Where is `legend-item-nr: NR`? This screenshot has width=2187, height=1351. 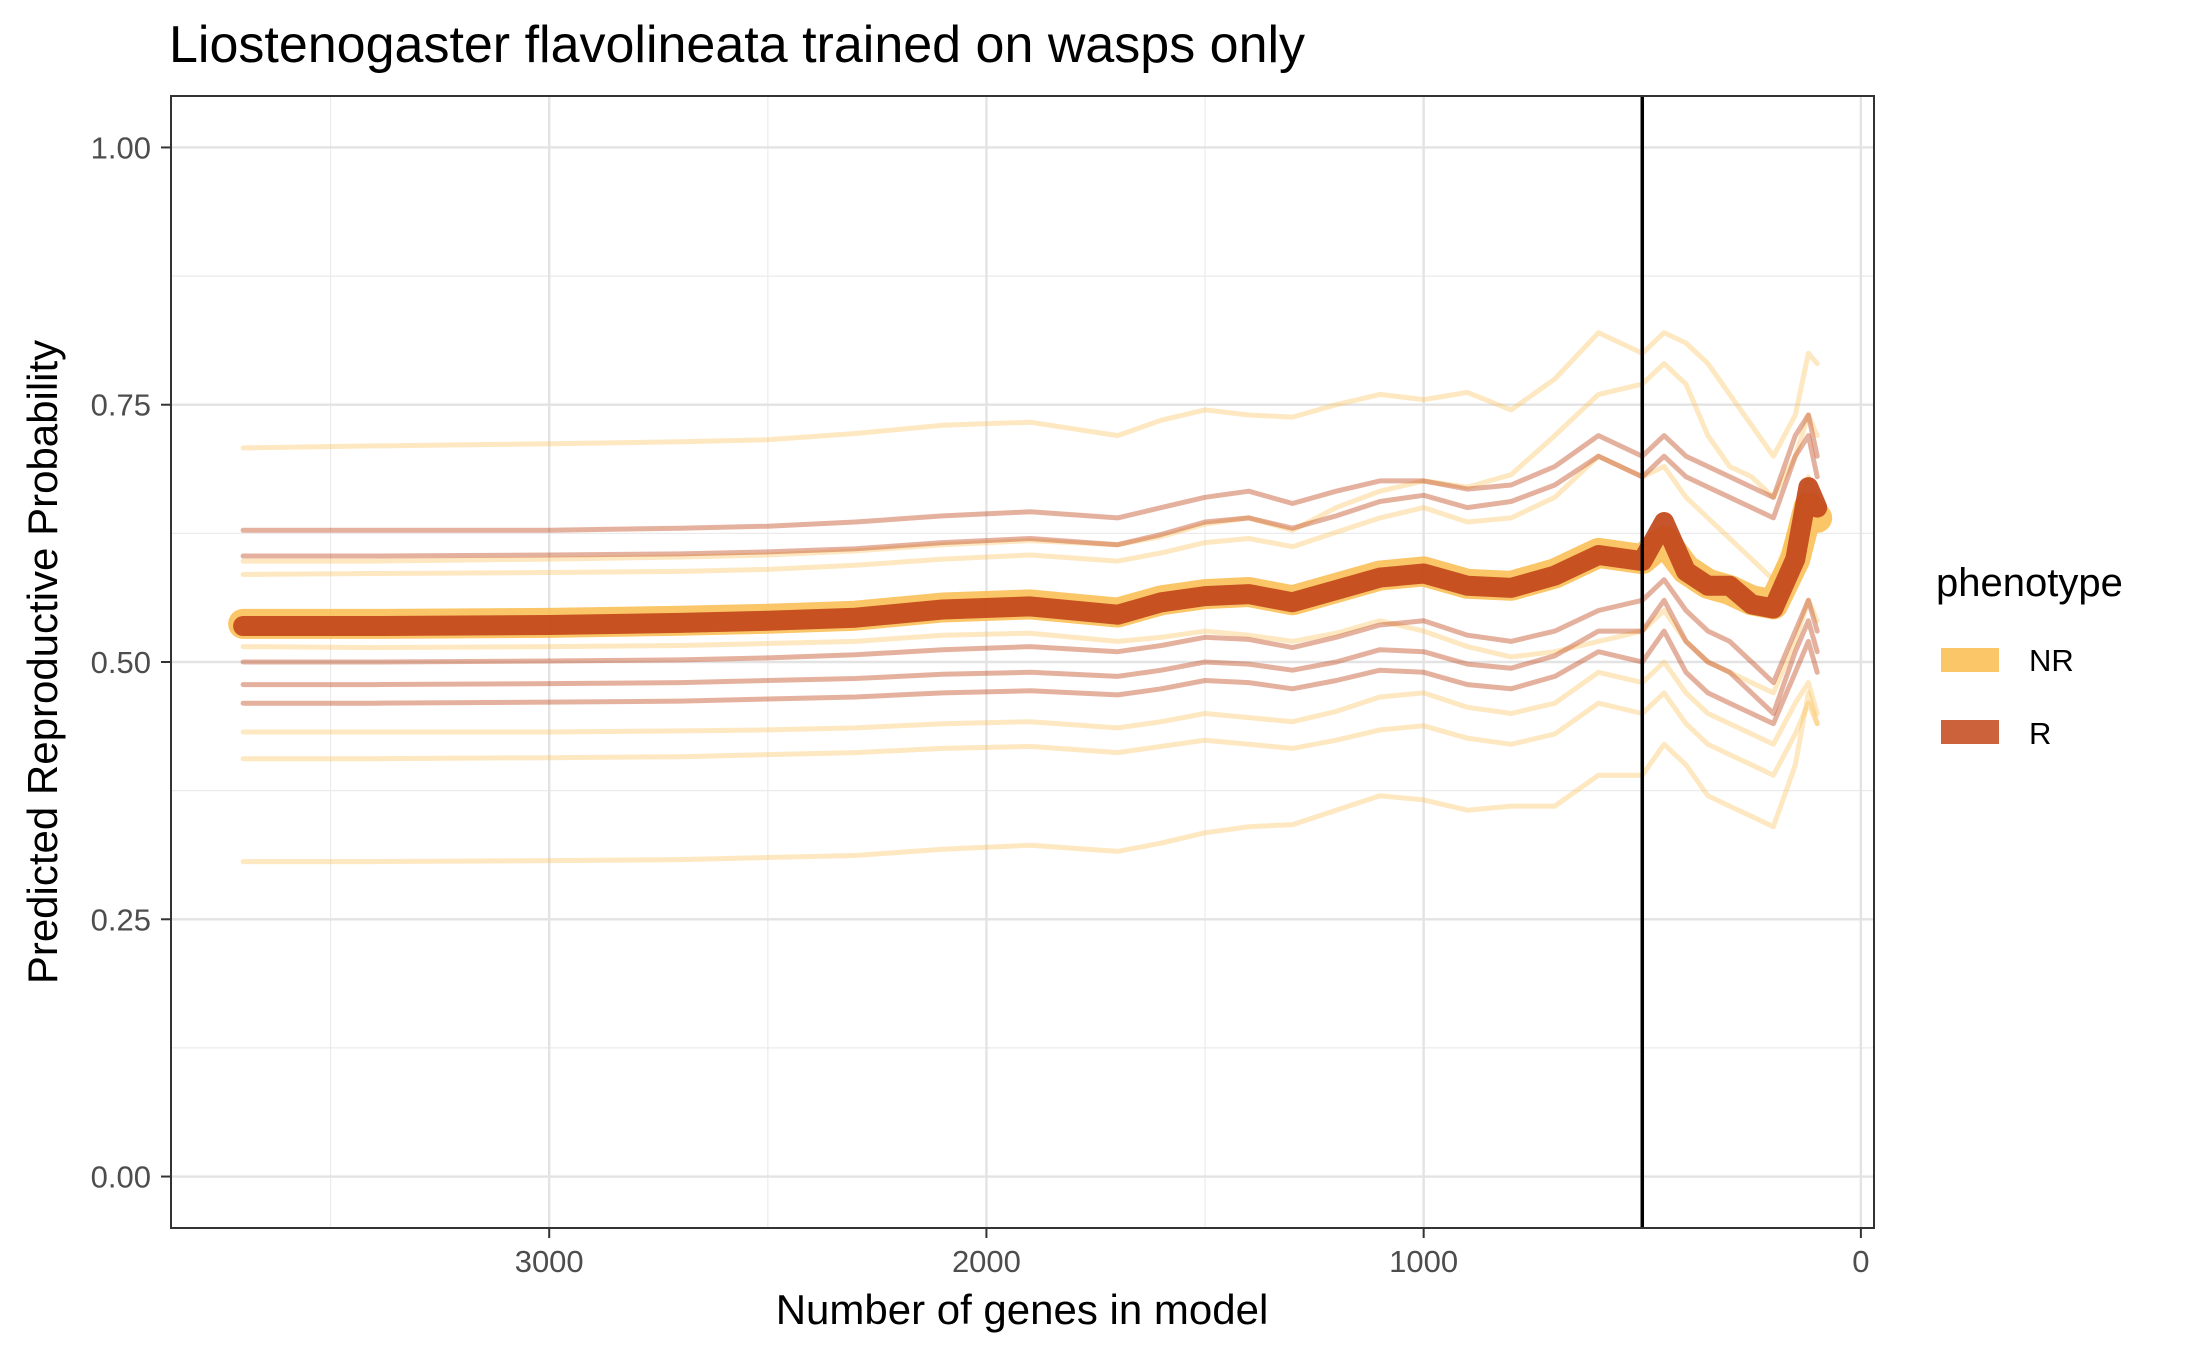
legend-item-nr: NR is located at coordinates (2007, 660).